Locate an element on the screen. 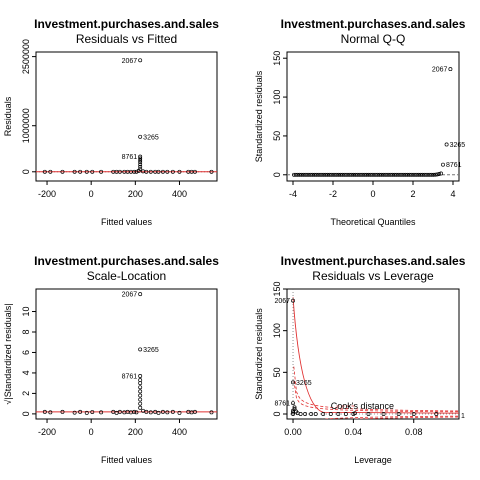 Image resolution: width=480 pixels, height=480 pixels. y-tick-label: 100 is located at coordinates (277, 97).